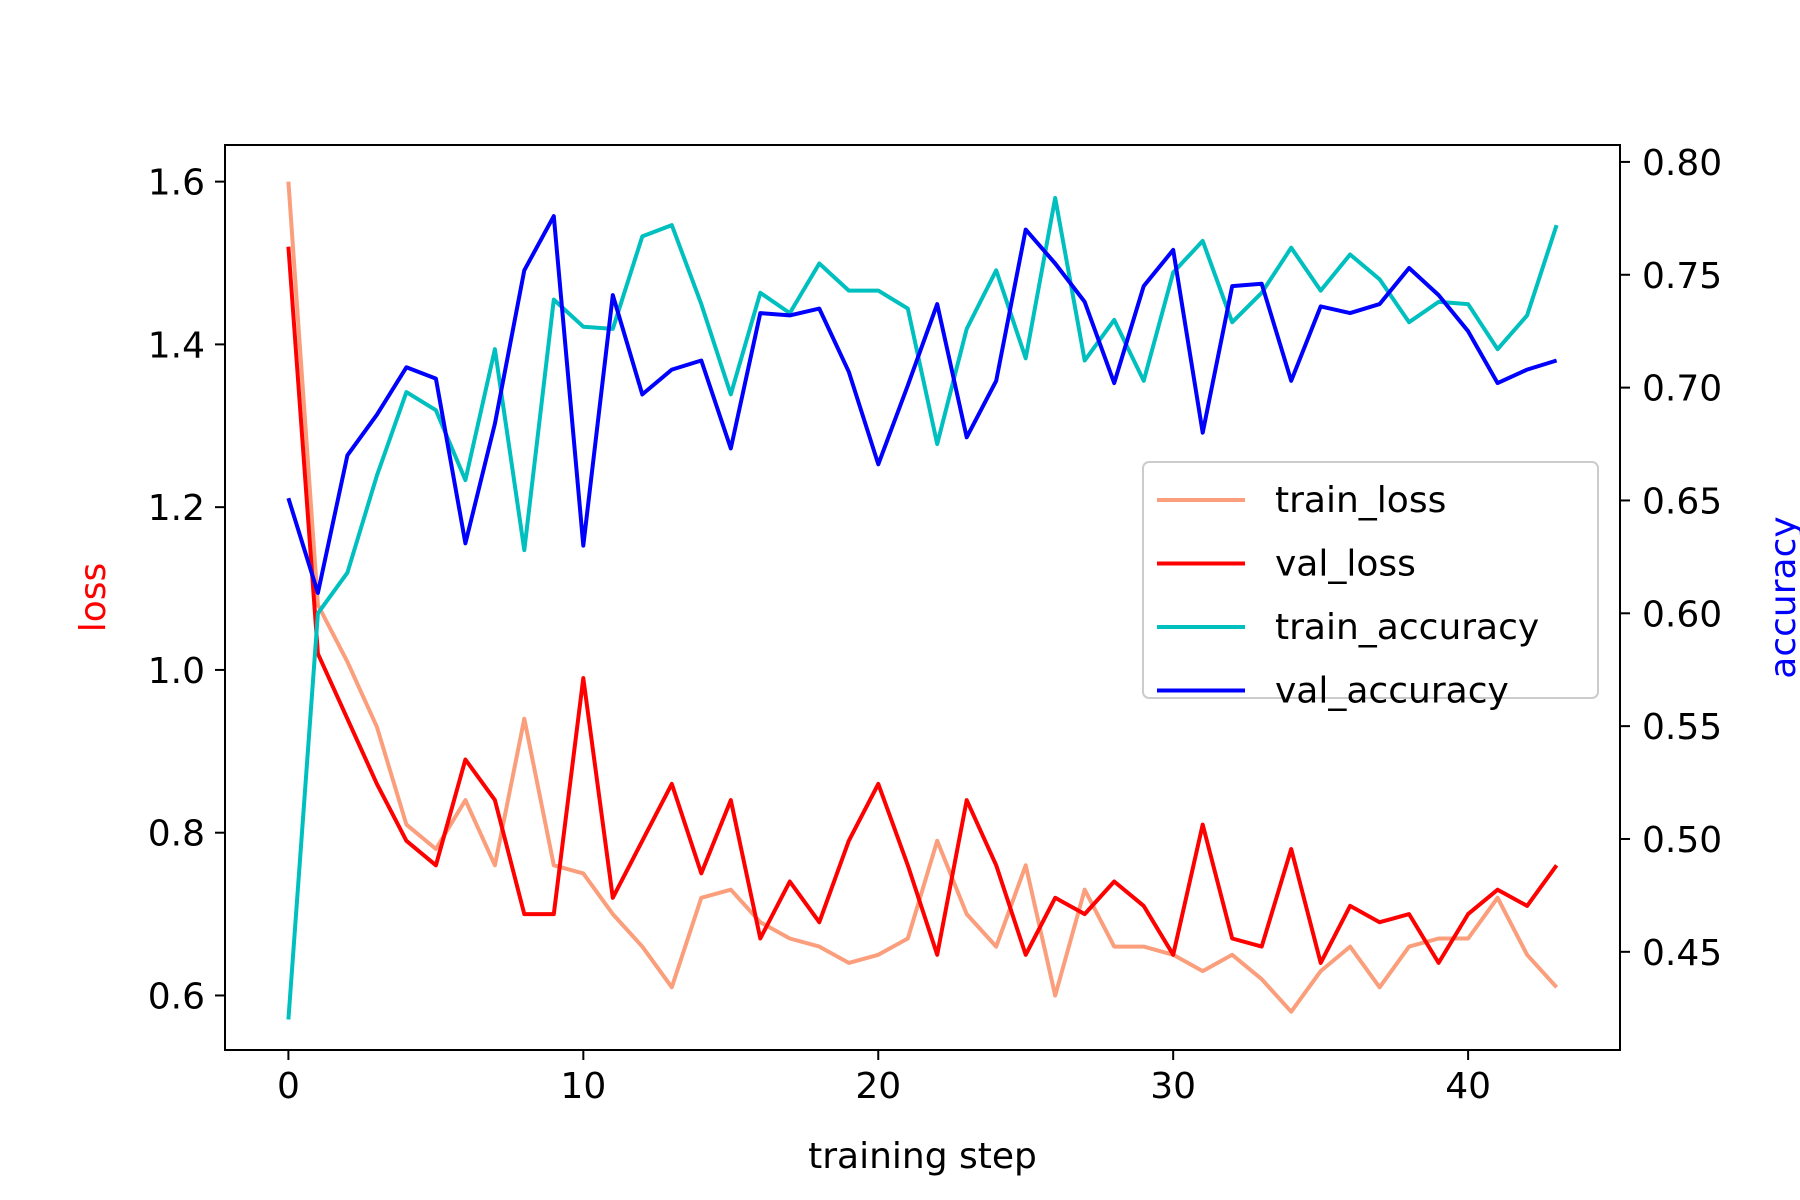 The width and height of the screenshot is (1800, 1200). What do you see at coordinates (186, 590) in the screenshot?
I see `y-axis-left: 0.6 0.8 1.0 1.2 1.4 1.6` at bounding box center [186, 590].